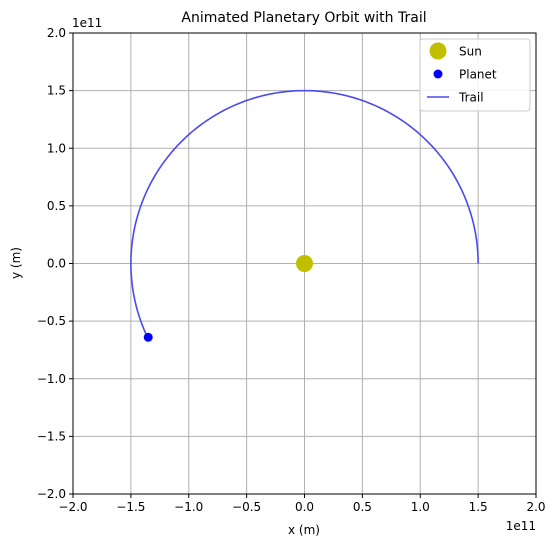 The width and height of the screenshot is (555, 547). Describe the element at coordinates (303, 18) in the screenshot. I see `chart-title: Animated Planetary Orbit with Trail` at that location.